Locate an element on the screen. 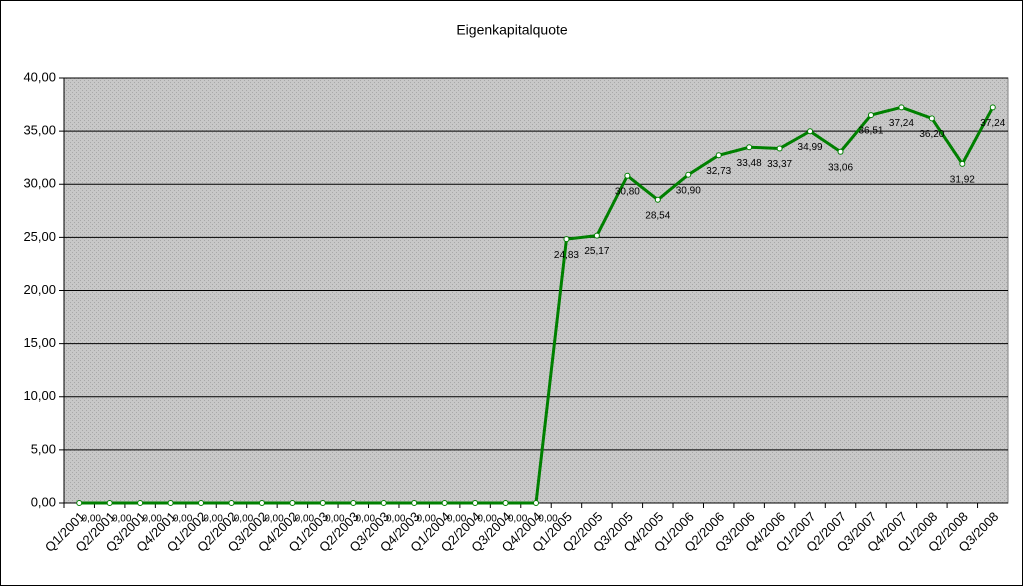 The image size is (1024, 587). data-label: 34,99 is located at coordinates (810, 147).